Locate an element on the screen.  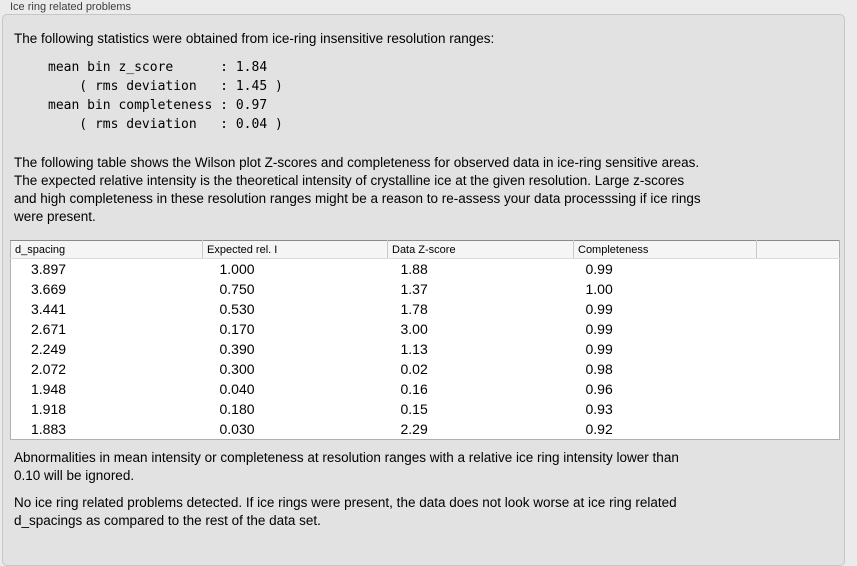
table-cell: 1.948 is located at coordinates (49, 389).